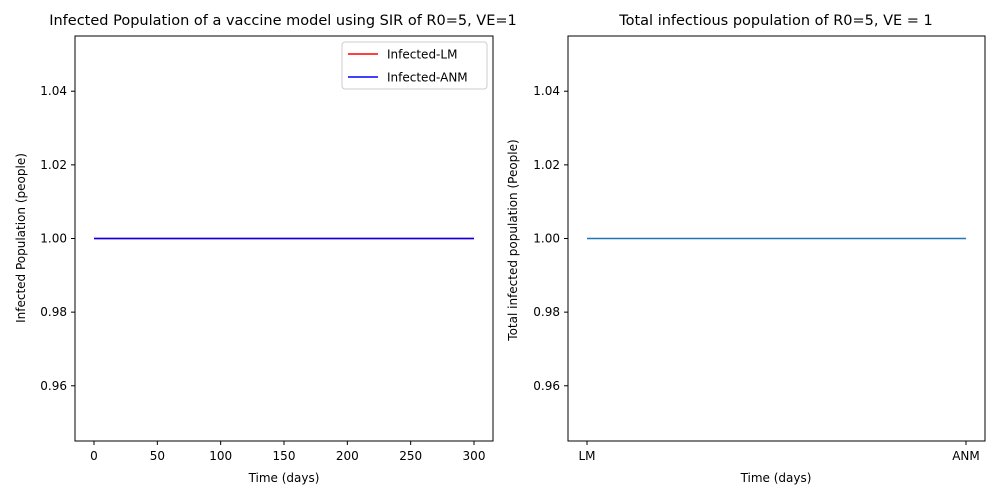 Image resolution: width=1000 pixels, height=500 pixels. Describe the element at coordinates (966, 456) in the screenshot. I see `x-tick-label: ANM` at that location.